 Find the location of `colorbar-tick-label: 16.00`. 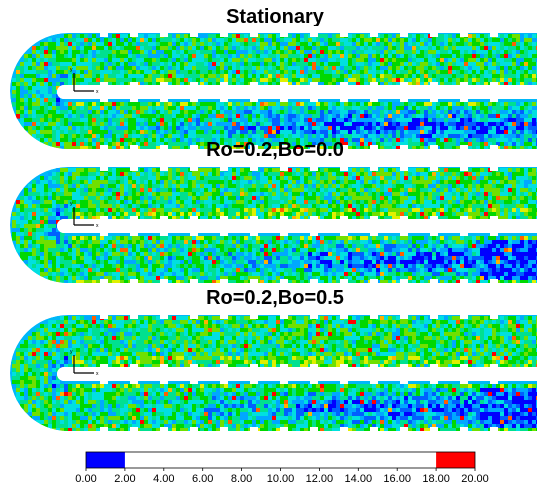

colorbar-tick-label: 16.00 is located at coordinates (397, 479).